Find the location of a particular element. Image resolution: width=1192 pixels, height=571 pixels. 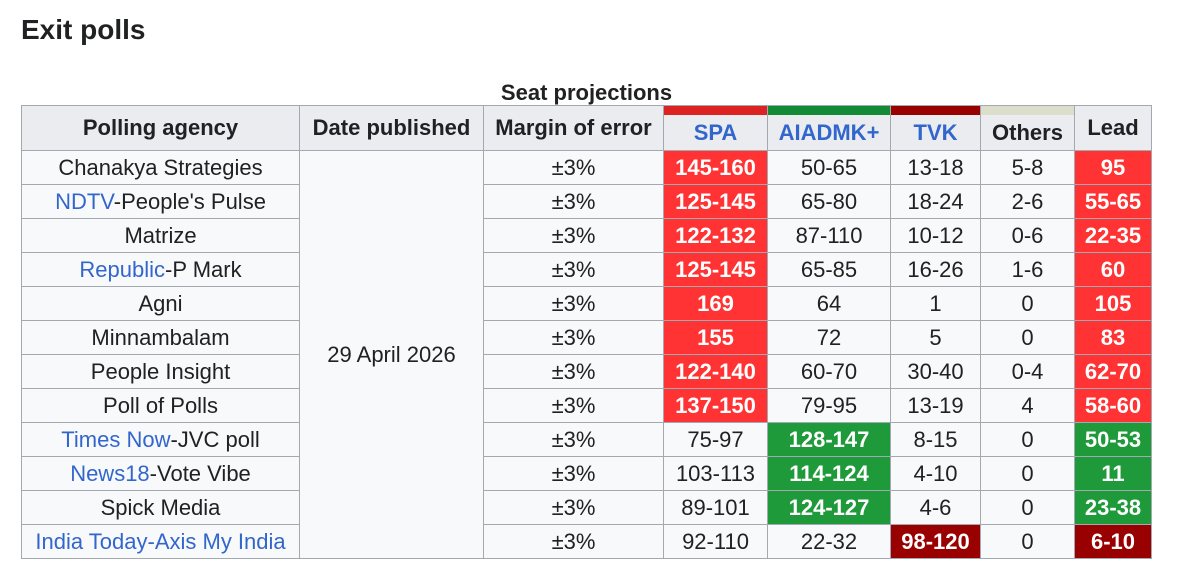

seat-cell: 4-6 is located at coordinates (935, 507).